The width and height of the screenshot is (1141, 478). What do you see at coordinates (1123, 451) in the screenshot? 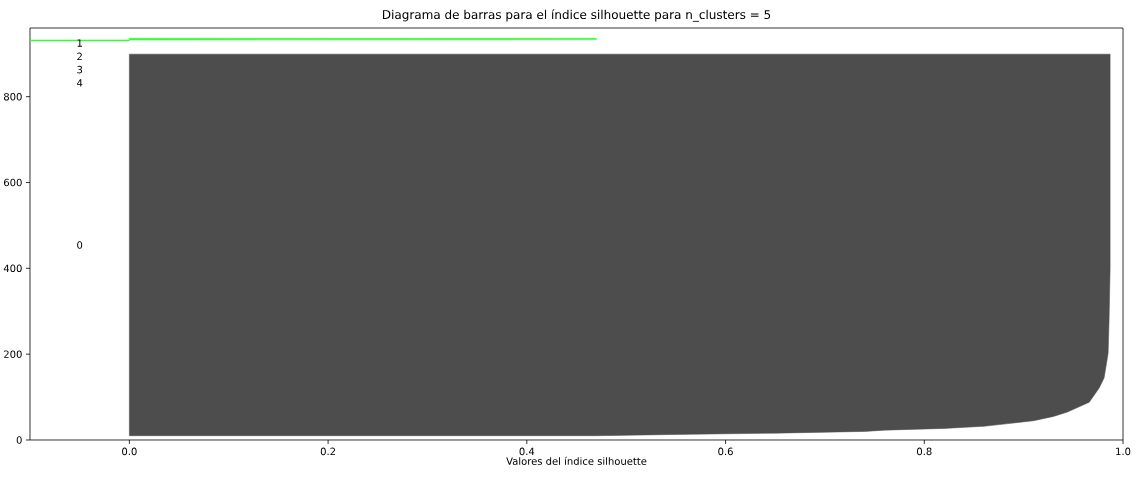
I see `x-tick-label: 1.0` at bounding box center [1123, 451].